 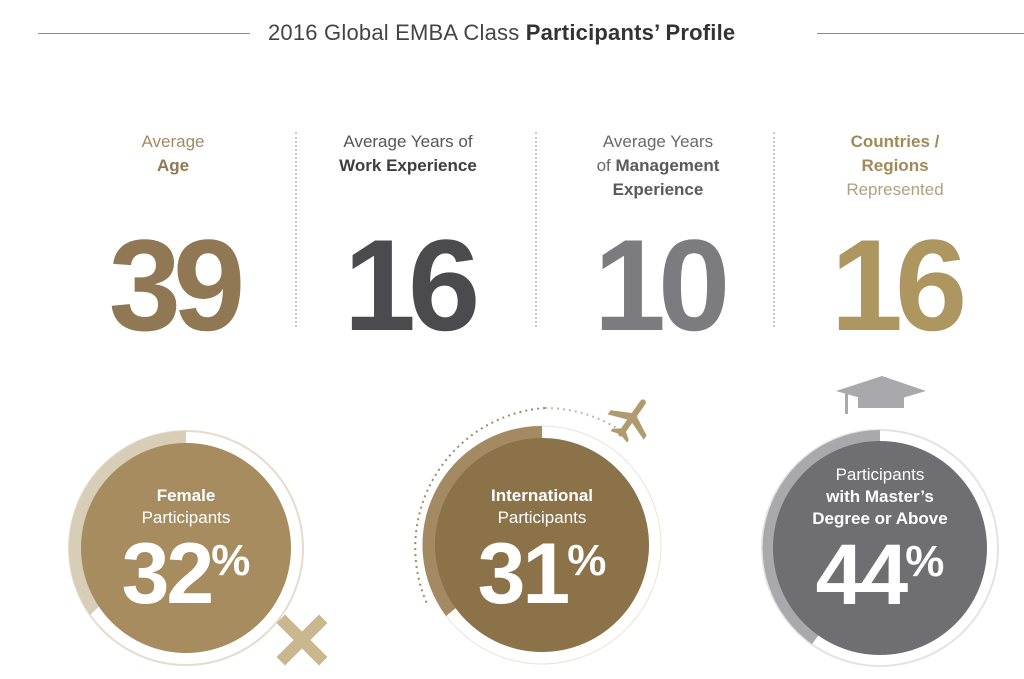 I want to click on stat-label-bold: Age, so click(x=173, y=165).